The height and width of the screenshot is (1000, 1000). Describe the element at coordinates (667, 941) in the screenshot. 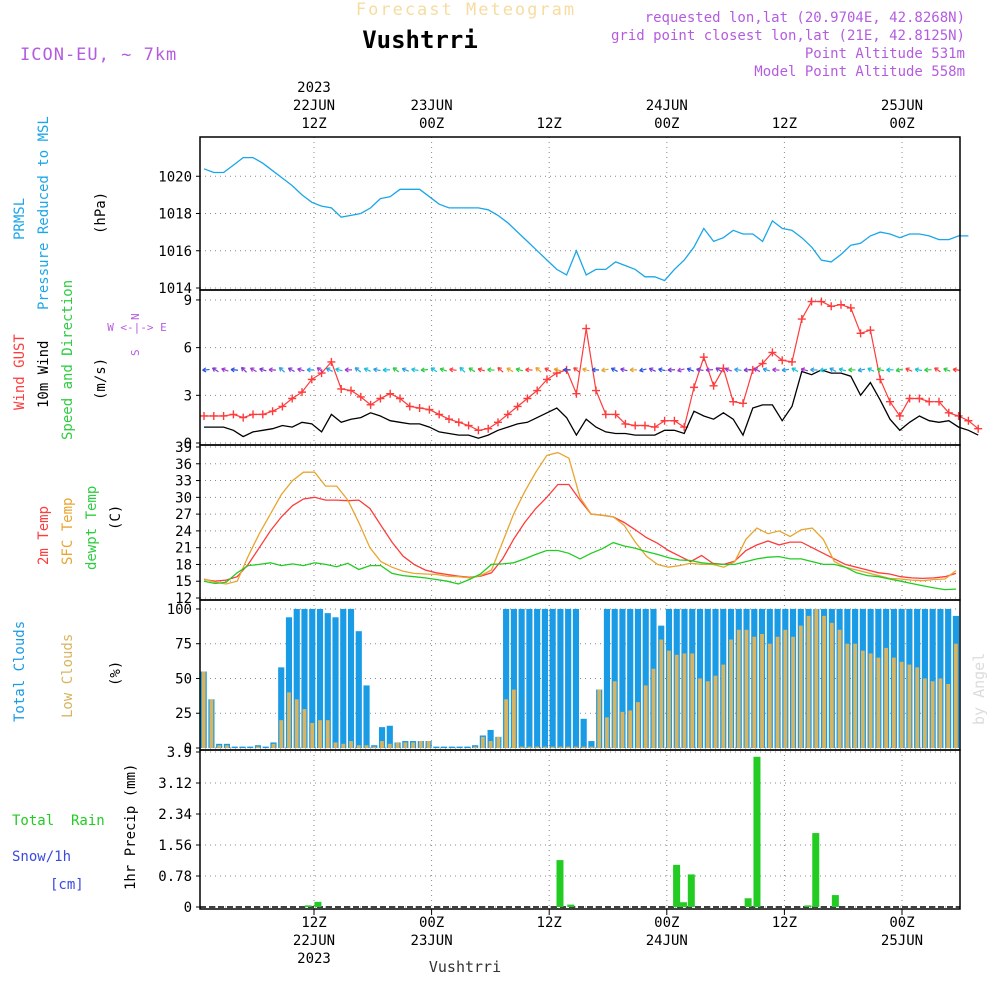

I see `bottom-axis-label: 24JUN` at that location.